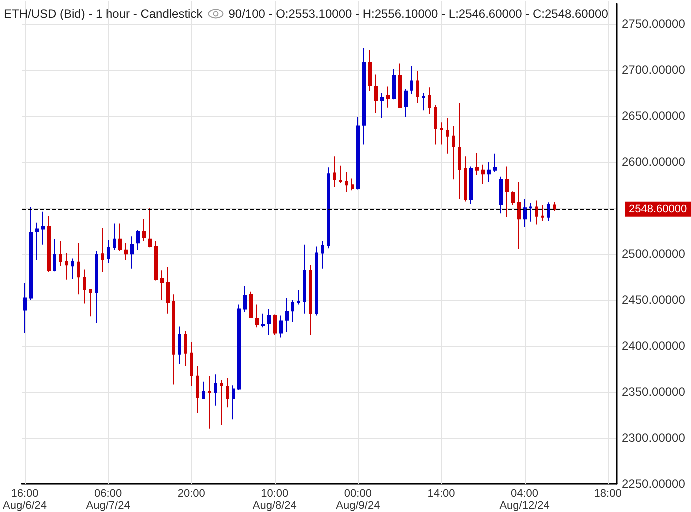 This screenshot has width=691, height=512. I want to click on y-tick-label: 2700.00000, so click(654, 70).